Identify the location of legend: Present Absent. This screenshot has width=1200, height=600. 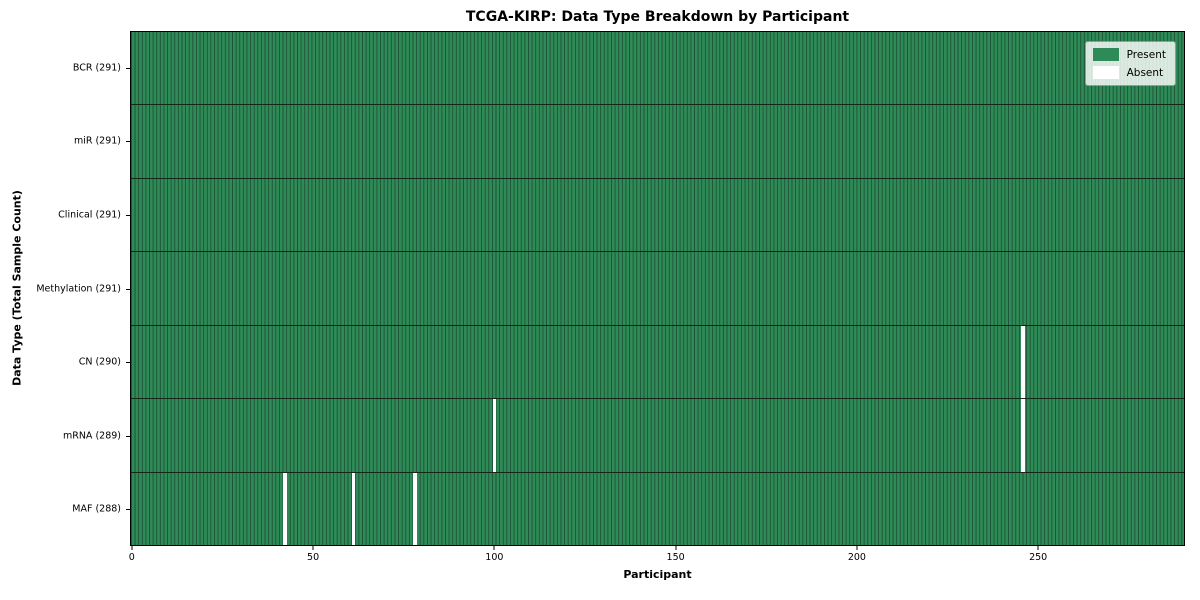
(1130, 63).